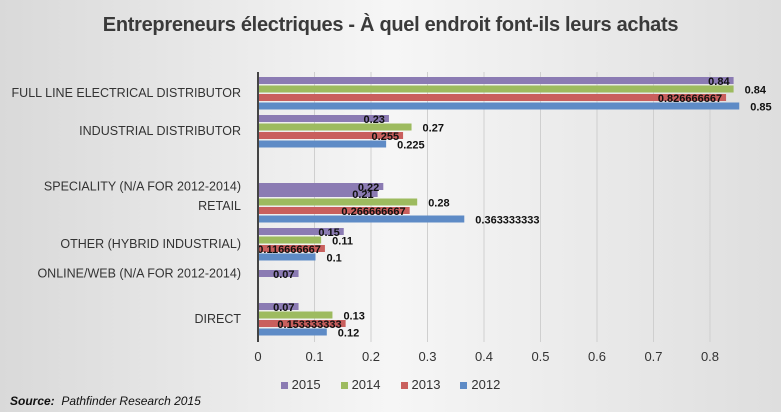  Describe the element at coordinates (342, 242) in the screenshot. I see `data-label: 0.11` at that location.